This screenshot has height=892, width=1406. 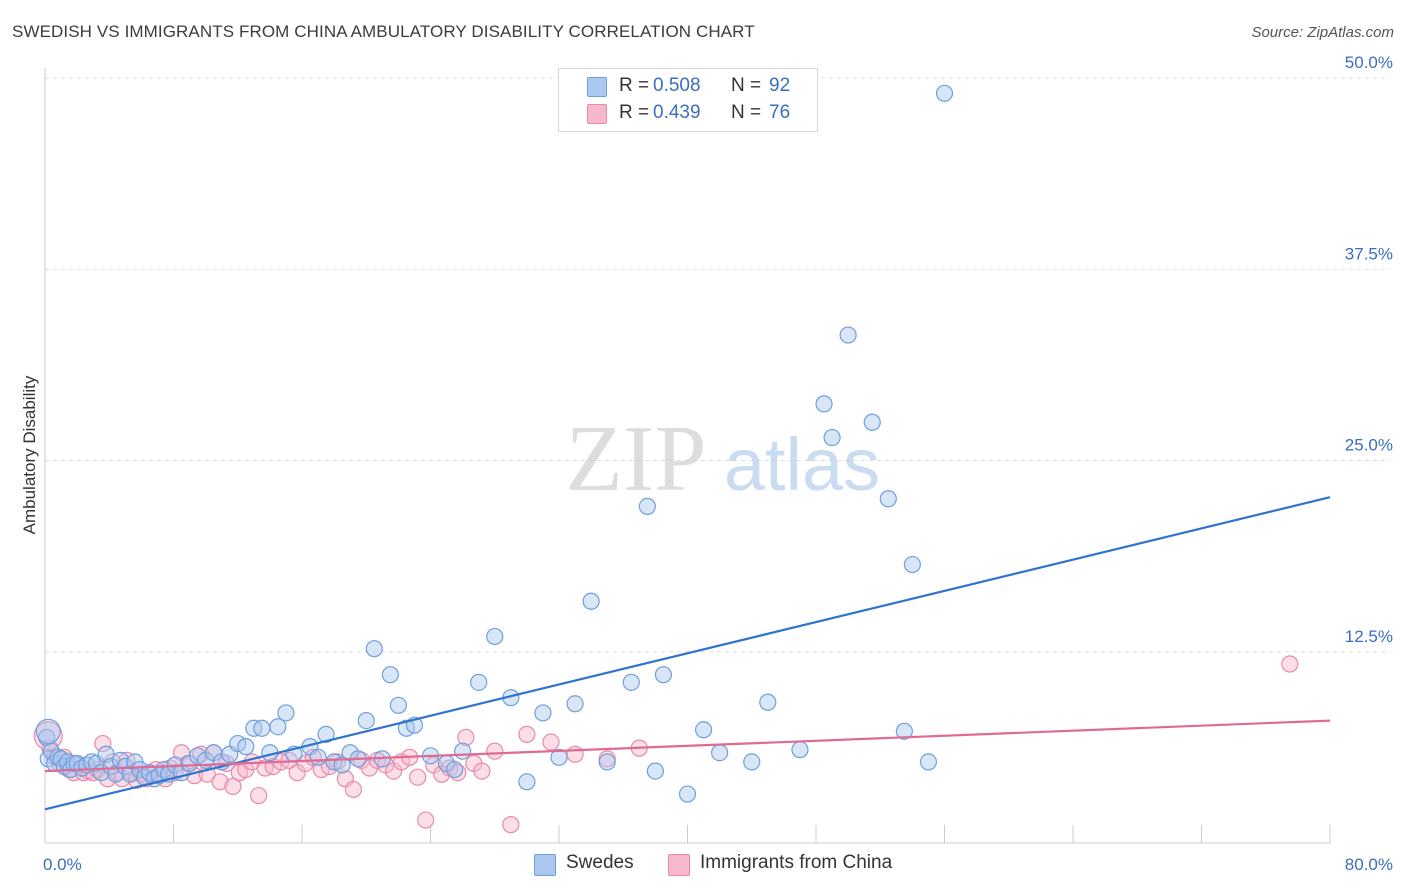 What do you see at coordinates (1369, 62) in the screenshot?
I see `y-tick-label: 50.0%` at bounding box center [1369, 62].